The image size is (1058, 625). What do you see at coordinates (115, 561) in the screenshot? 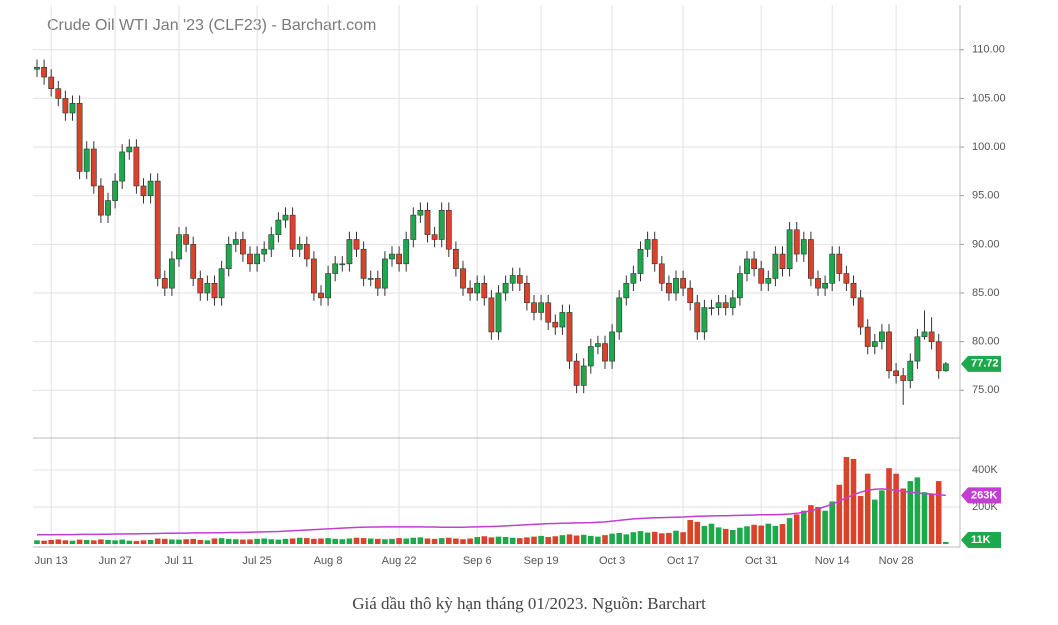
I see `x-tick-label: Jun 27` at bounding box center [115, 561].